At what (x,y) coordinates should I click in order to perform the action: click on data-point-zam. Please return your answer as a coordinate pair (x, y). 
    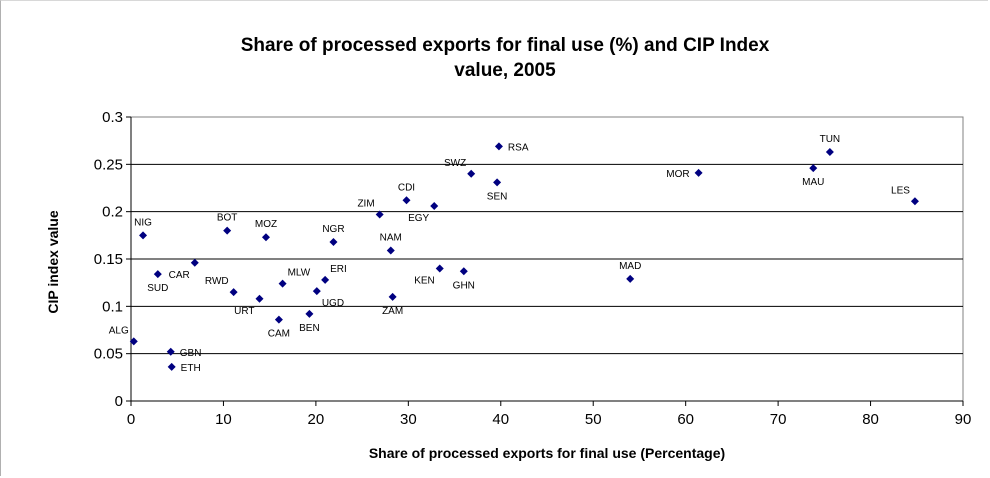
    Looking at the image, I should click on (392, 296).